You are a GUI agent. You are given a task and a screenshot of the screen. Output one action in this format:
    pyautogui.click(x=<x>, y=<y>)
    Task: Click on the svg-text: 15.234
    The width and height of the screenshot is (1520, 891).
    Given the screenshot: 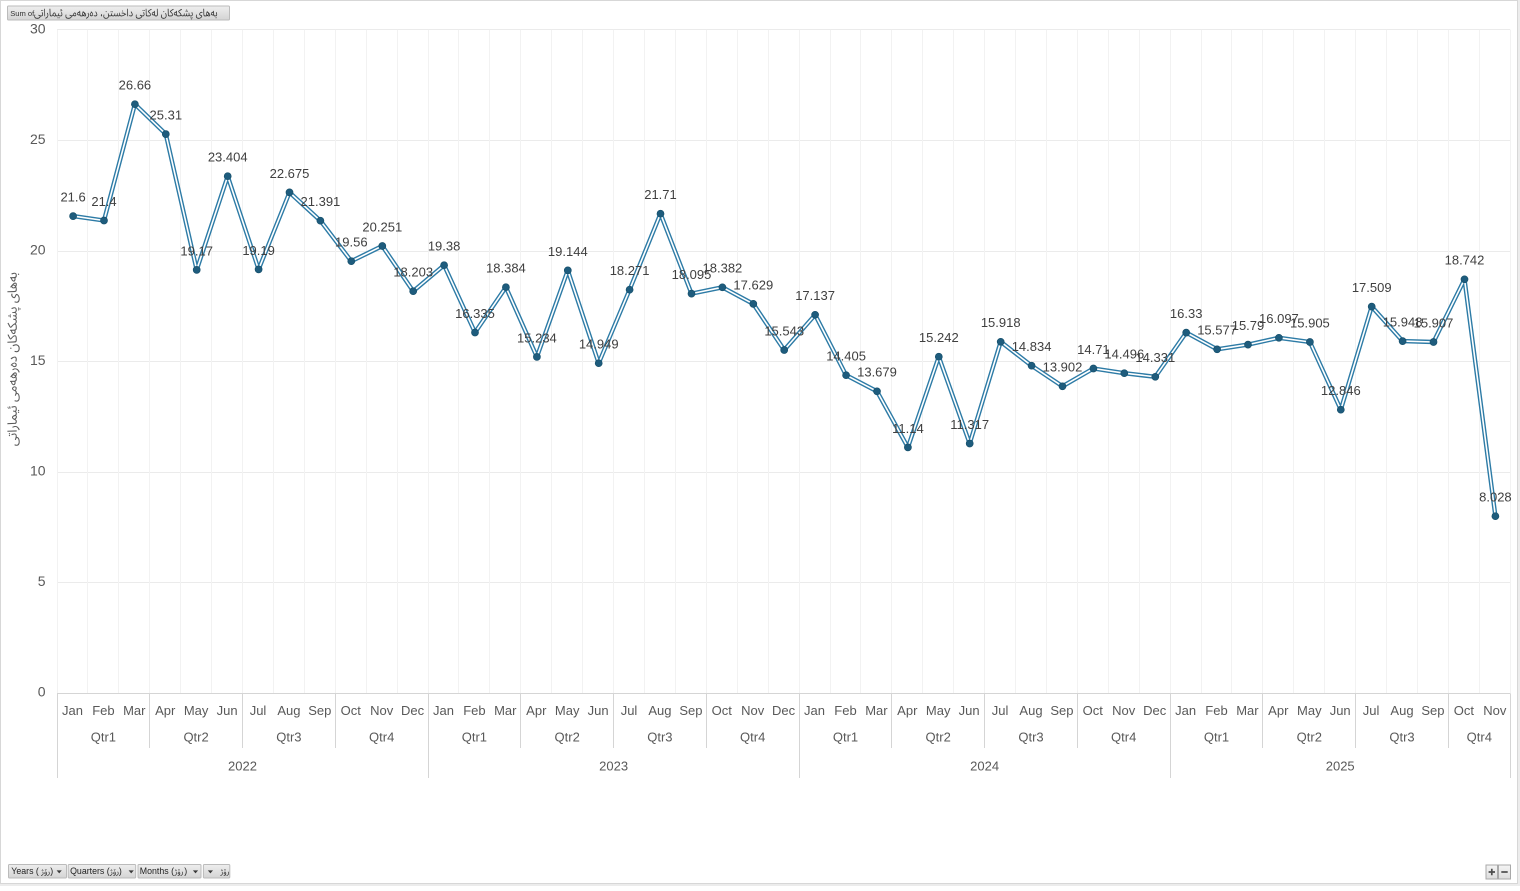 What is the action you would take?
    pyautogui.click(x=537, y=337)
    